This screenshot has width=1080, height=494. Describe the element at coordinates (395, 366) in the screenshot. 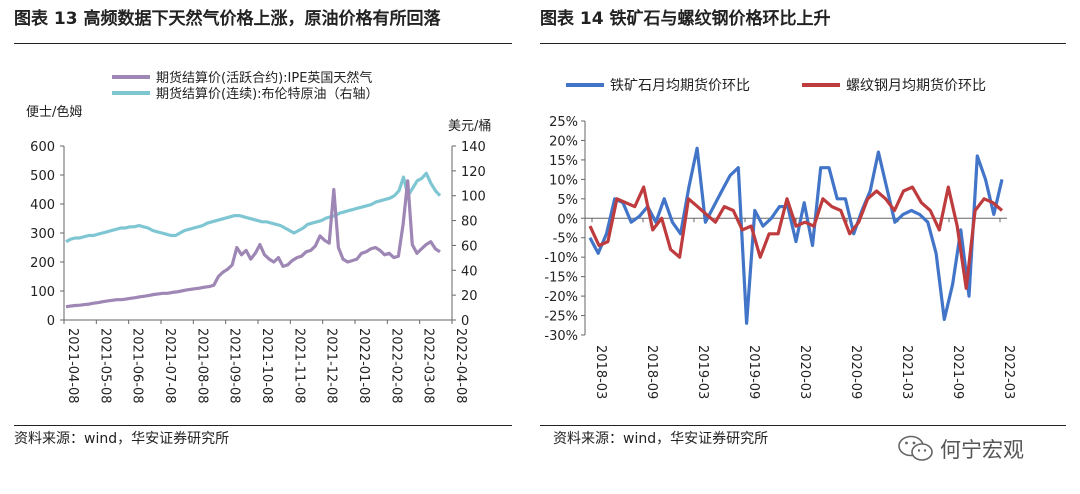

I see `x-tick-label: 2022-02-08` at that location.